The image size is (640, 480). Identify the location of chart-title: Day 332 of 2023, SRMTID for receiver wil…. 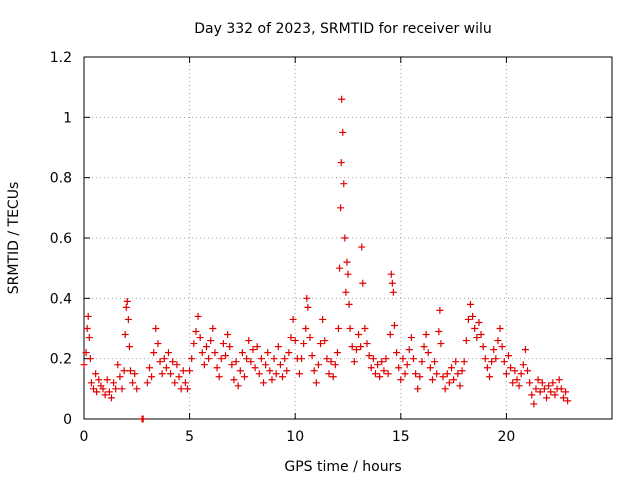
(343, 29).